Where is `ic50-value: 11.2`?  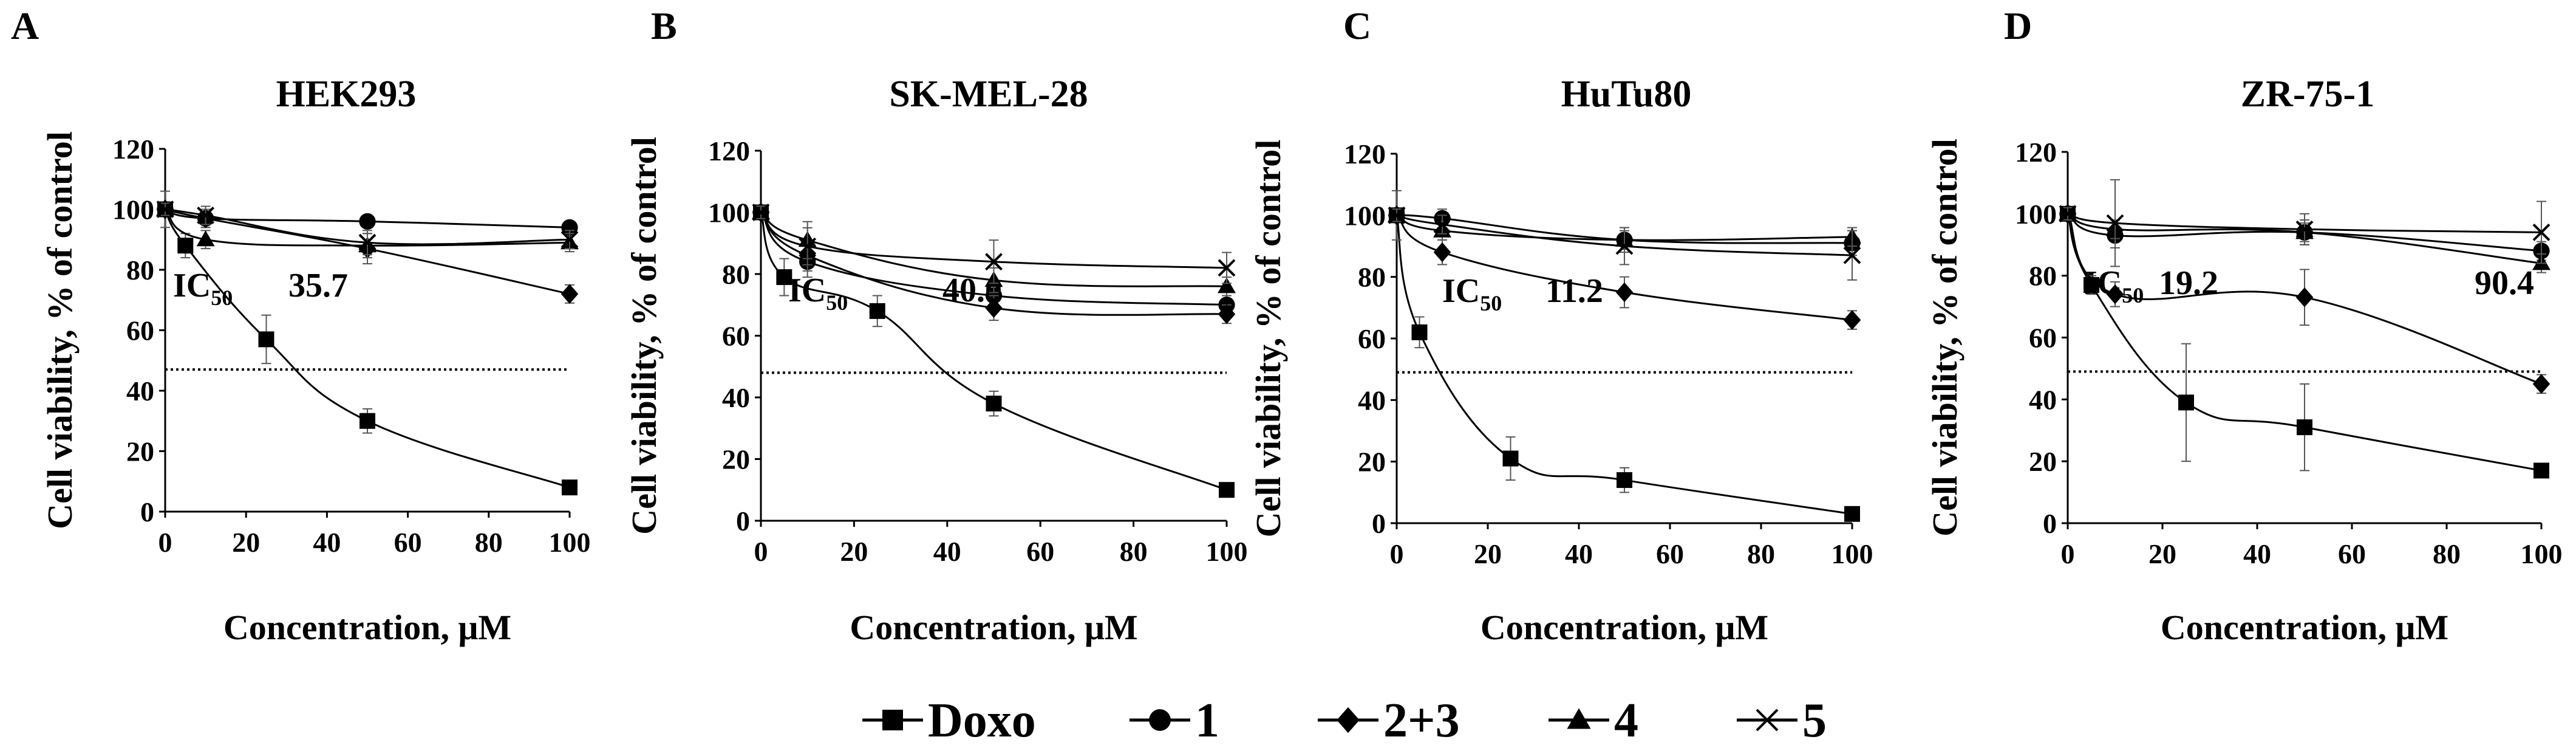
ic50-value: 11.2 is located at coordinates (1574, 291).